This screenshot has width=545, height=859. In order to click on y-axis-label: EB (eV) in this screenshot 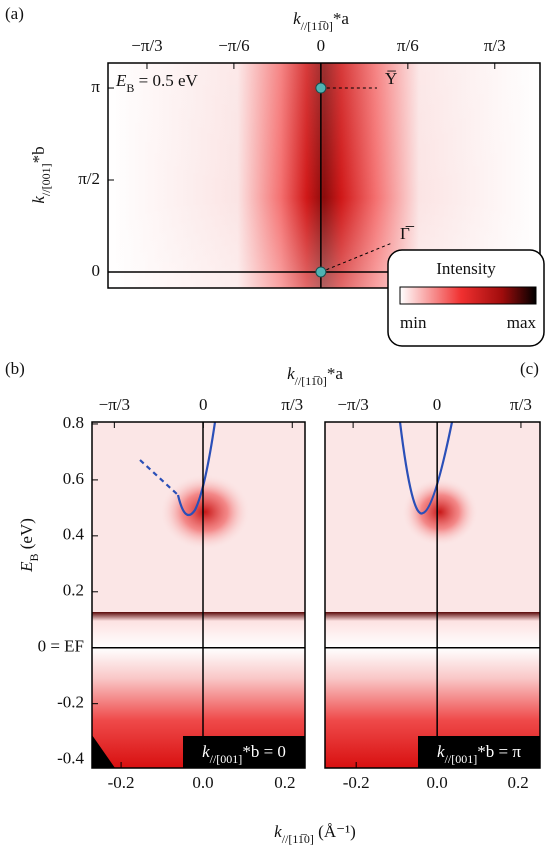, I will do `click(29, 545)`.